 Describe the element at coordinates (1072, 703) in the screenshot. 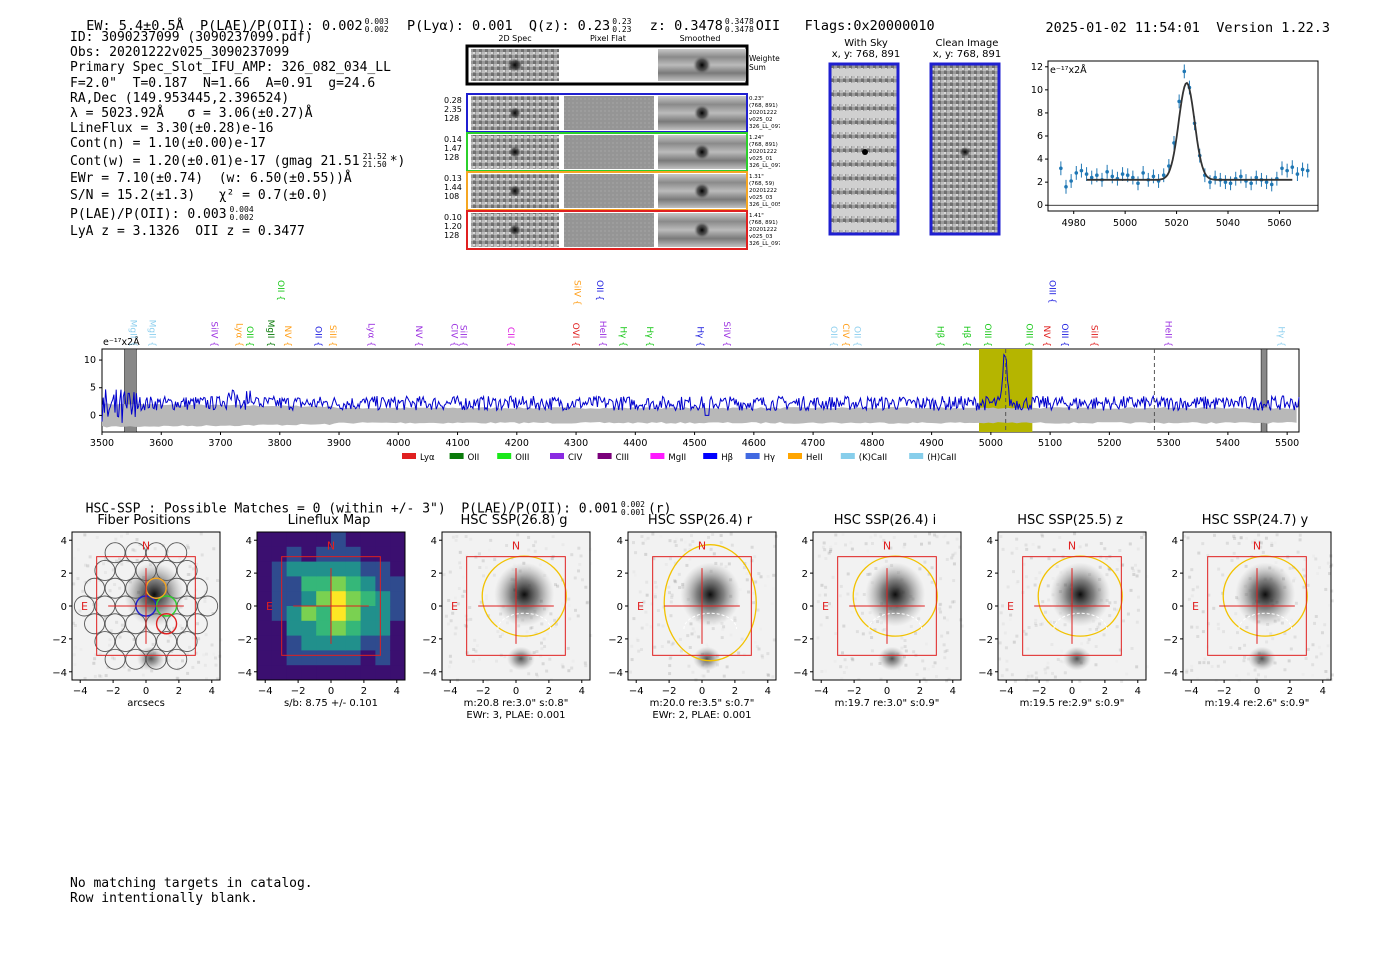

I see `hsc-caption: m:19.5 re:2.9" s:0.9"` at that location.